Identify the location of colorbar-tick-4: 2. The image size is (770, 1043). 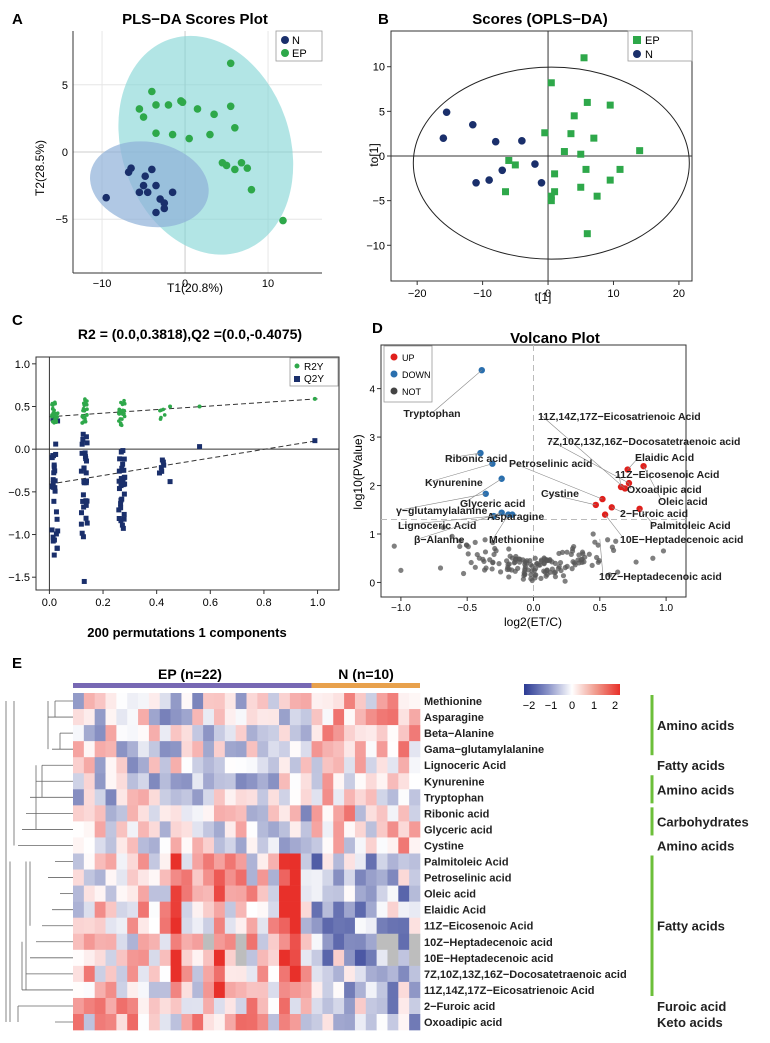
(615, 706).